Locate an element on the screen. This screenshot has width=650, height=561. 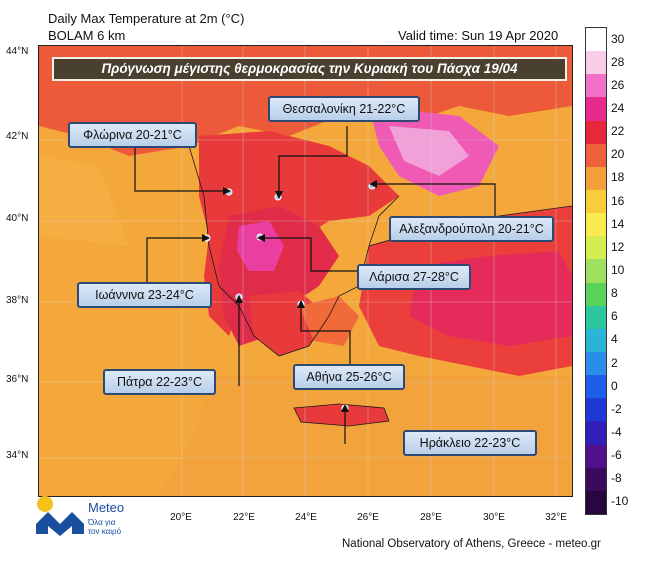
lon-label-26: 26°E is located at coordinates (368, 517).